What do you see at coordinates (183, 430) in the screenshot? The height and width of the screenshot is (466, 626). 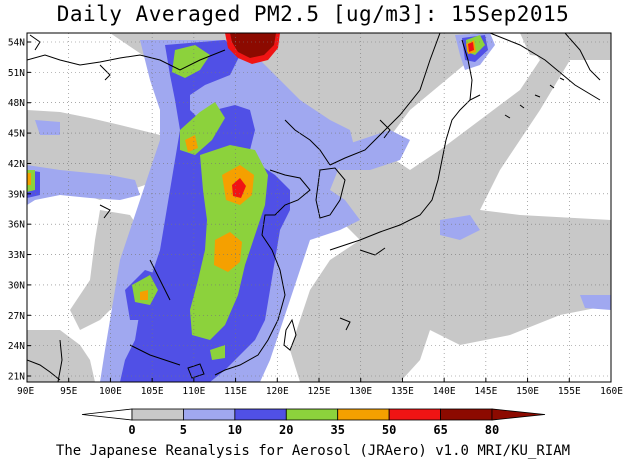 I see `colorbar-label: 5` at bounding box center [183, 430].